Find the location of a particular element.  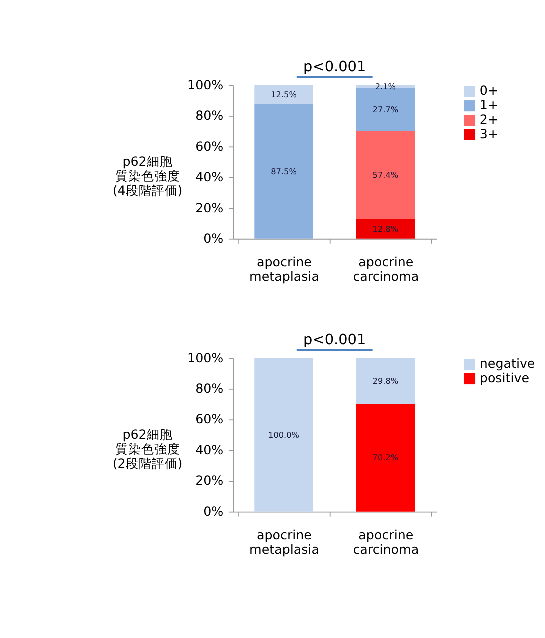

legend-label: positive is located at coordinates (505, 378).